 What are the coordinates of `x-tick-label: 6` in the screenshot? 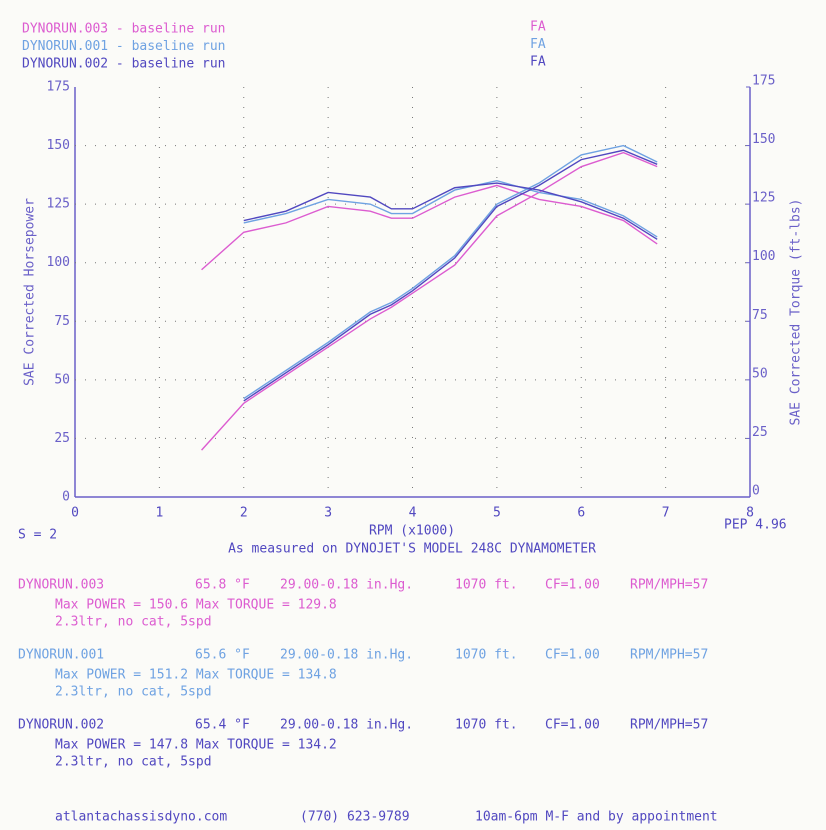 It's located at (581, 513).